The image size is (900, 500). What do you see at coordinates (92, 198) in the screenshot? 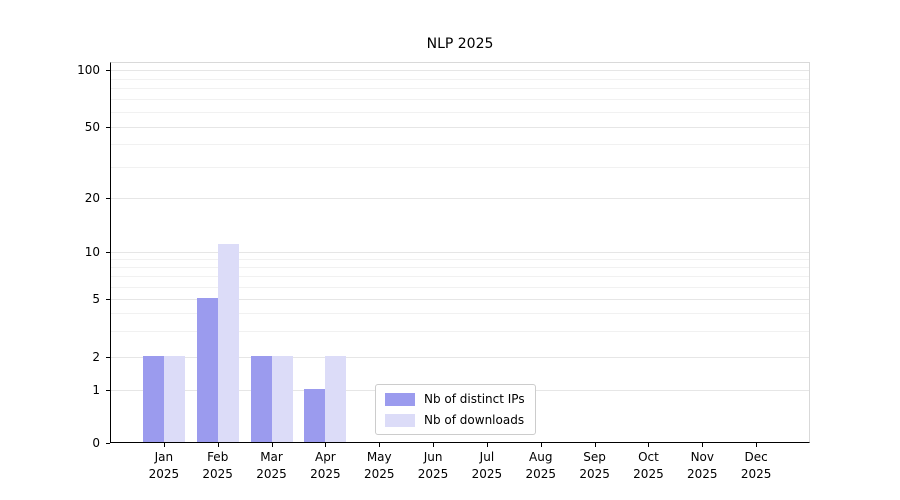
I see `y-tick-label: 20` at bounding box center [92, 198].